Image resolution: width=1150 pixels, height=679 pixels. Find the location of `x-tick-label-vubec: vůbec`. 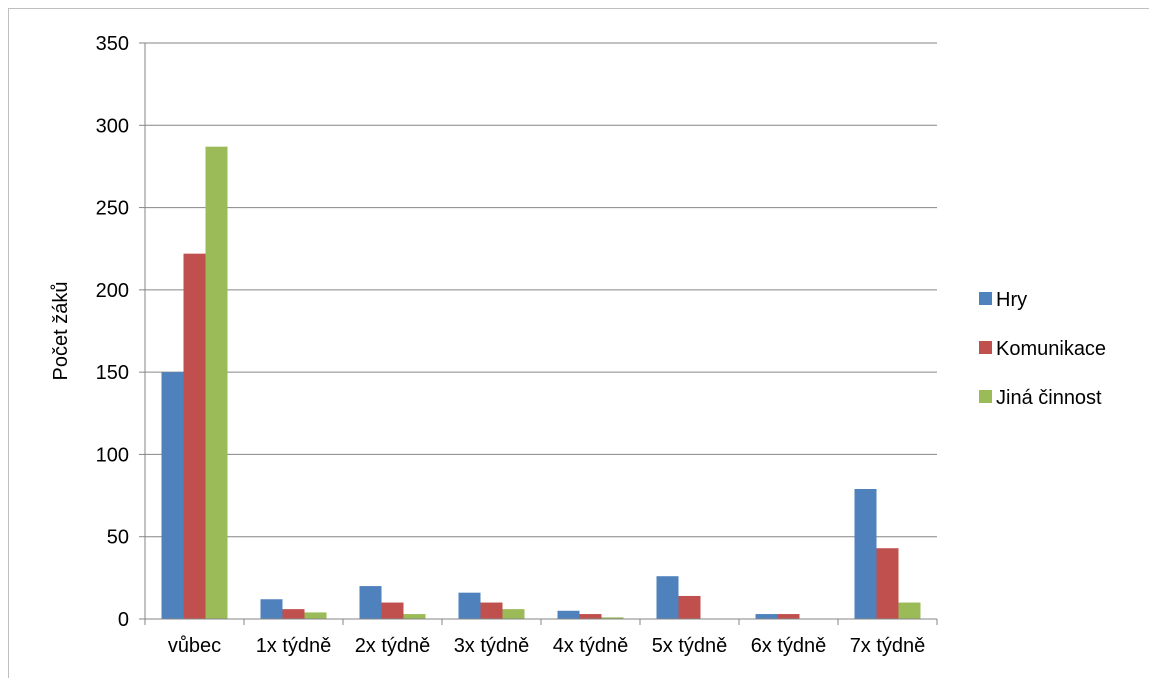

x-tick-label-vubec: vůbec is located at coordinates (194, 646).